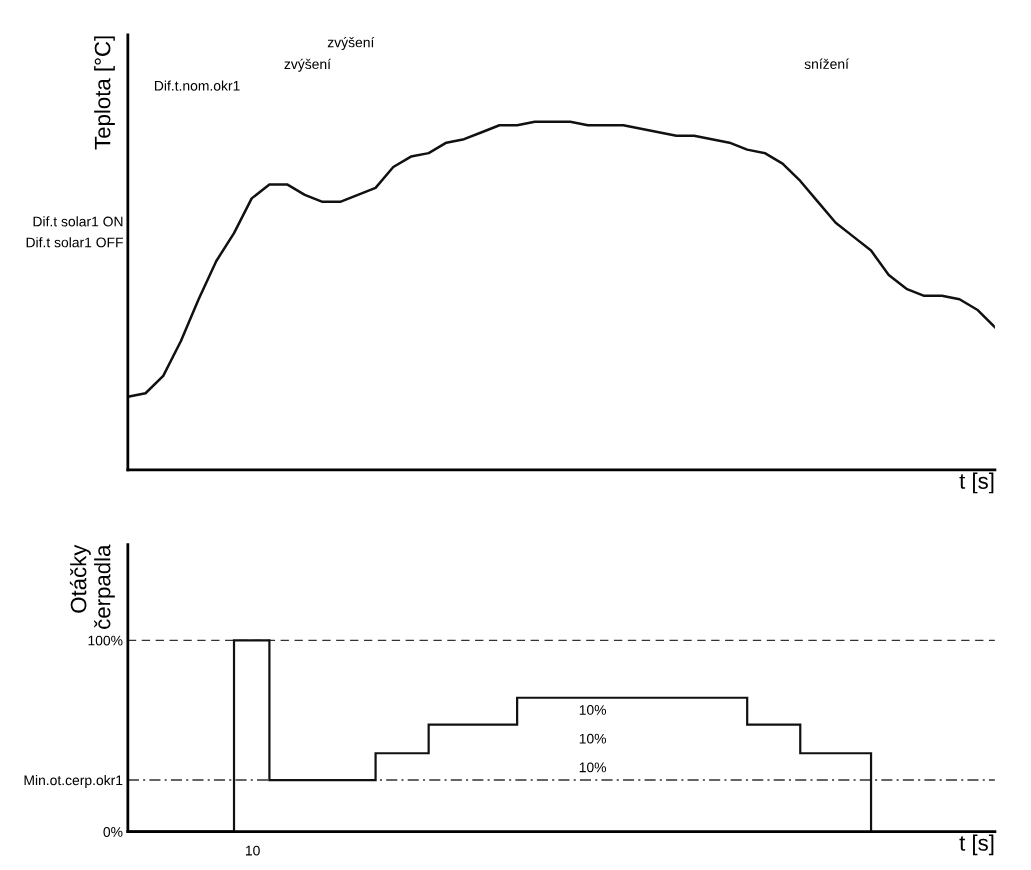 The image size is (1031, 870). Describe the element at coordinates (113, 832) in the screenshot. I see `y-tick-label: 0%` at that location.